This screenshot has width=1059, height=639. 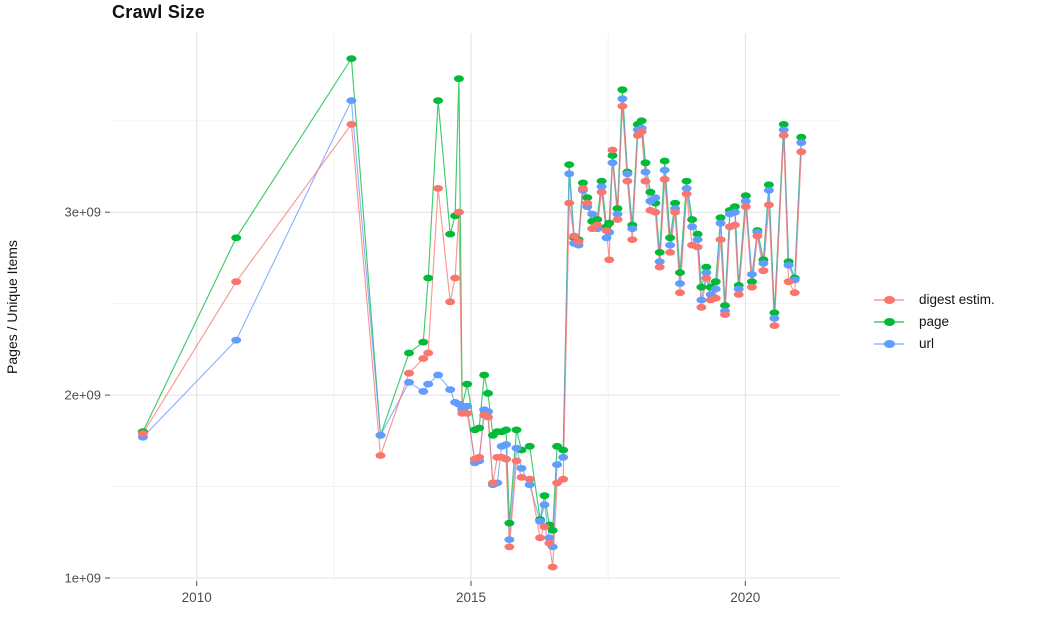 What do you see at coordinates (197, 597) in the screenshot?
I see `x-tick-label: 2010` at bounding box center [197, 597].